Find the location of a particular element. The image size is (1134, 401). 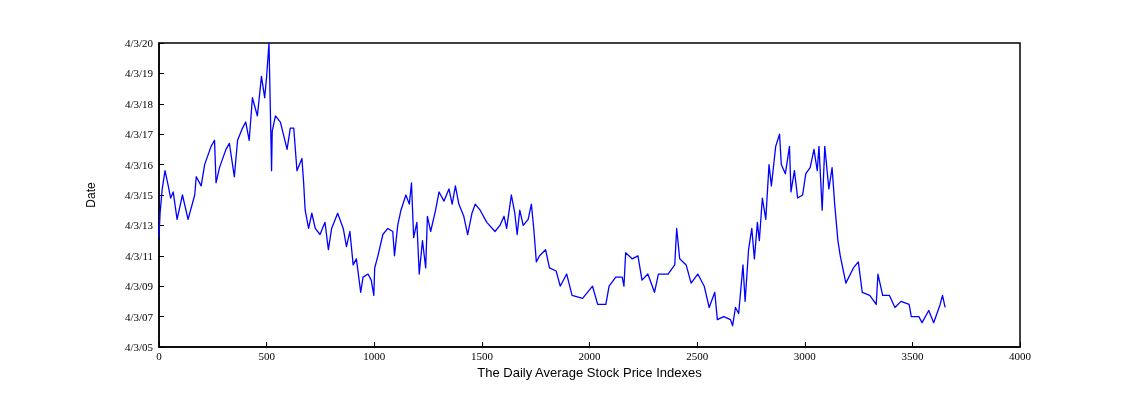

text: 4/3/11 is located at coordinates (139, 255).